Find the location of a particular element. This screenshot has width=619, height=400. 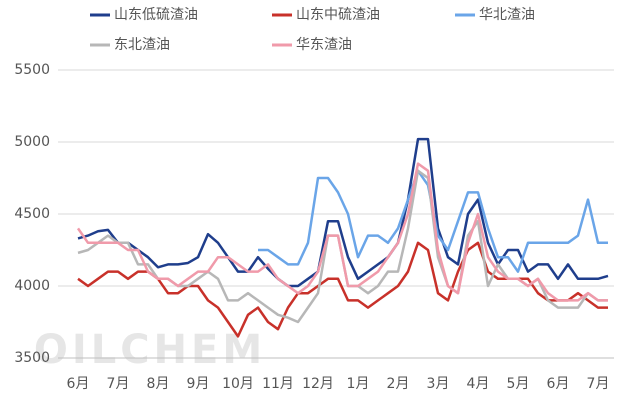

watermark: OILCHEM is located at coordinates (150, 350).